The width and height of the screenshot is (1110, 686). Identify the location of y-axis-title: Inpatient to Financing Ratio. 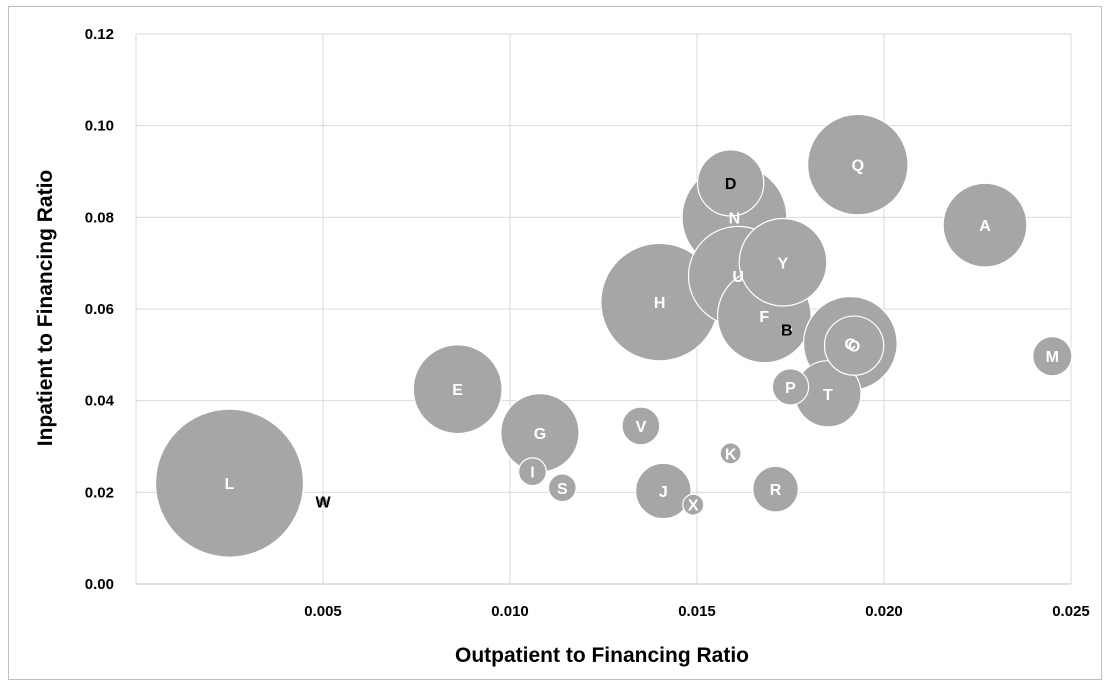
(45, 308).